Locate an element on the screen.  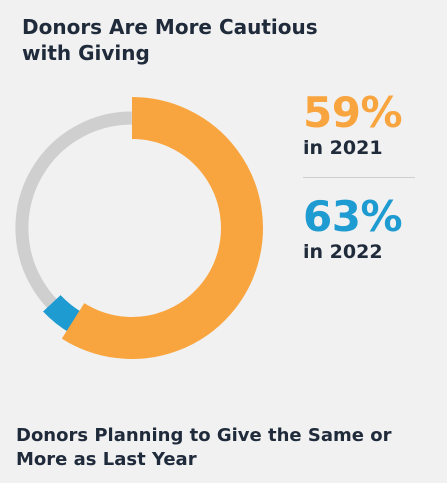
percent-2021: 59% is located at coordinates (353, 112).